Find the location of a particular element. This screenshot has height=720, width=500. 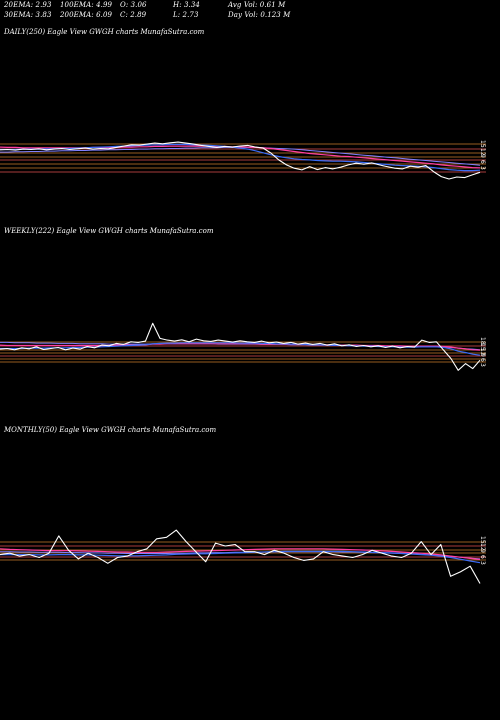

ema20-readout: 20EMA: 2.93 is located at coordinates (28, 5).